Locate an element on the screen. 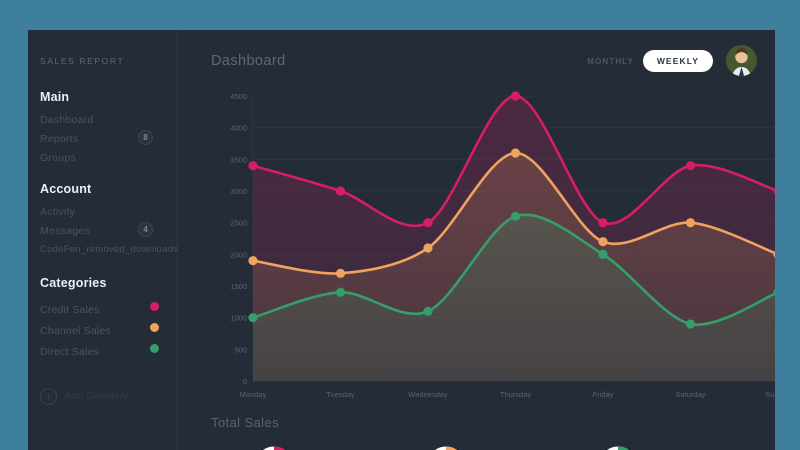  page-title: Dashboard is located at coordinates (248, 61).